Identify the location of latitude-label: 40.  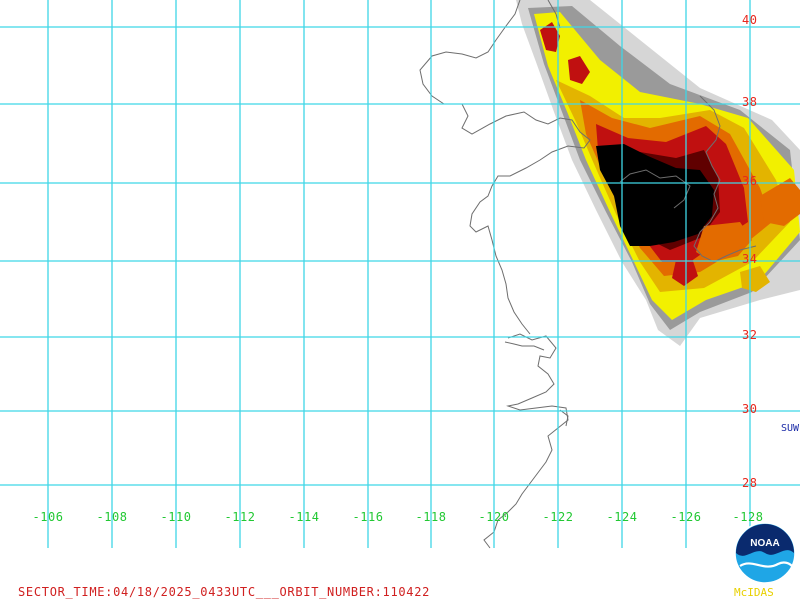
(750, 20).